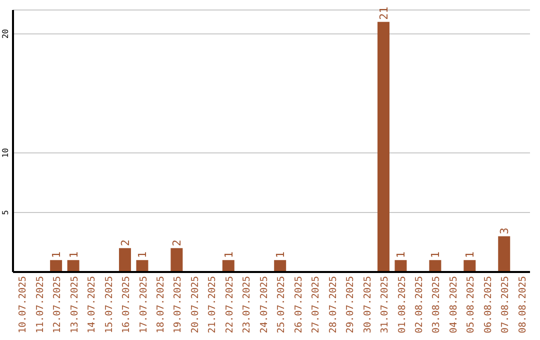 The height and width of the screenshot is (340, 540). What do you see at coordinates (436, 305) in the screenshot?
I see `x-tick-label: 03.08.2025` at bounding box center [436, 305].